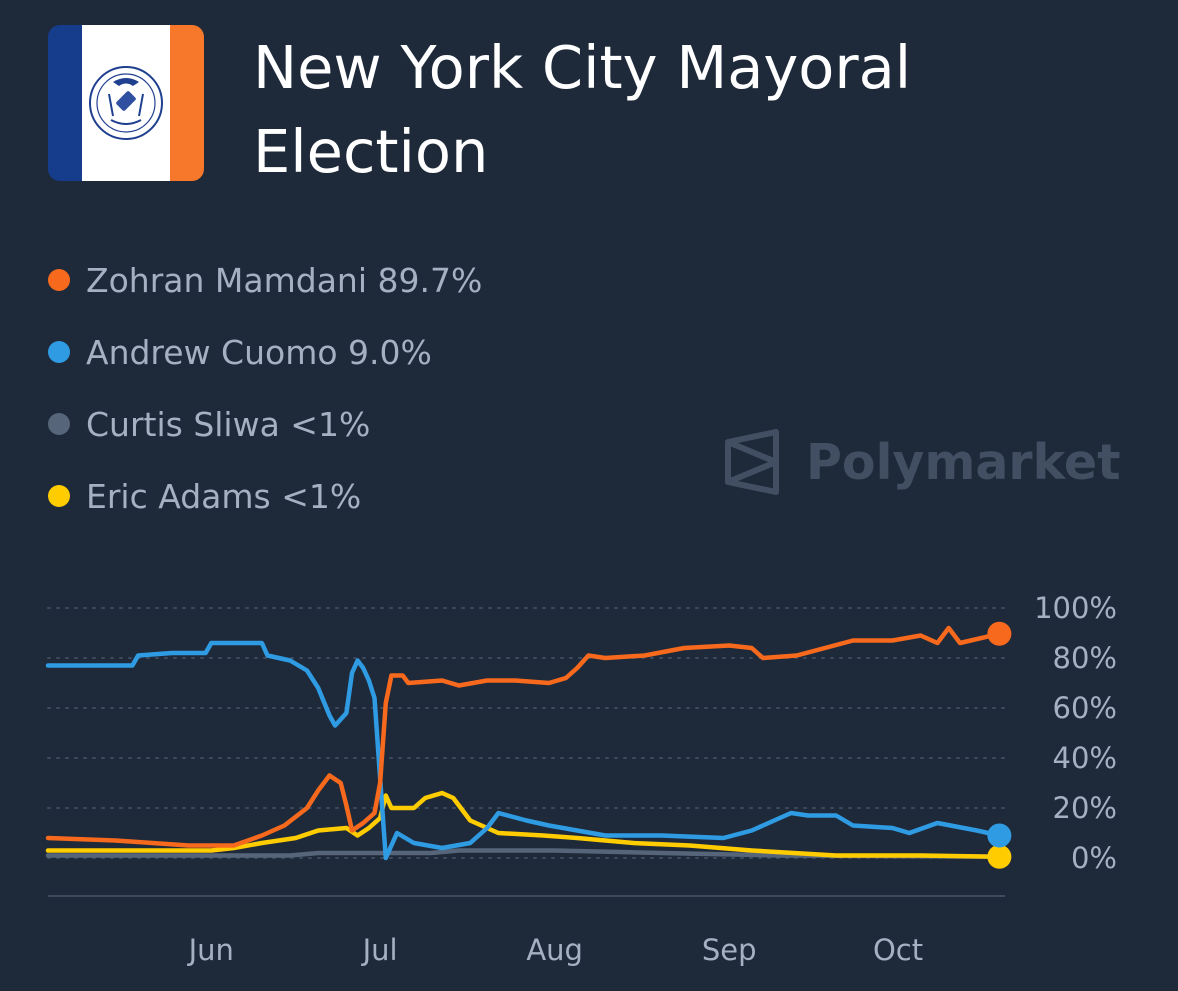  I want to click on legend-label-adams: Eric Adams <1%, so click(224, 496).